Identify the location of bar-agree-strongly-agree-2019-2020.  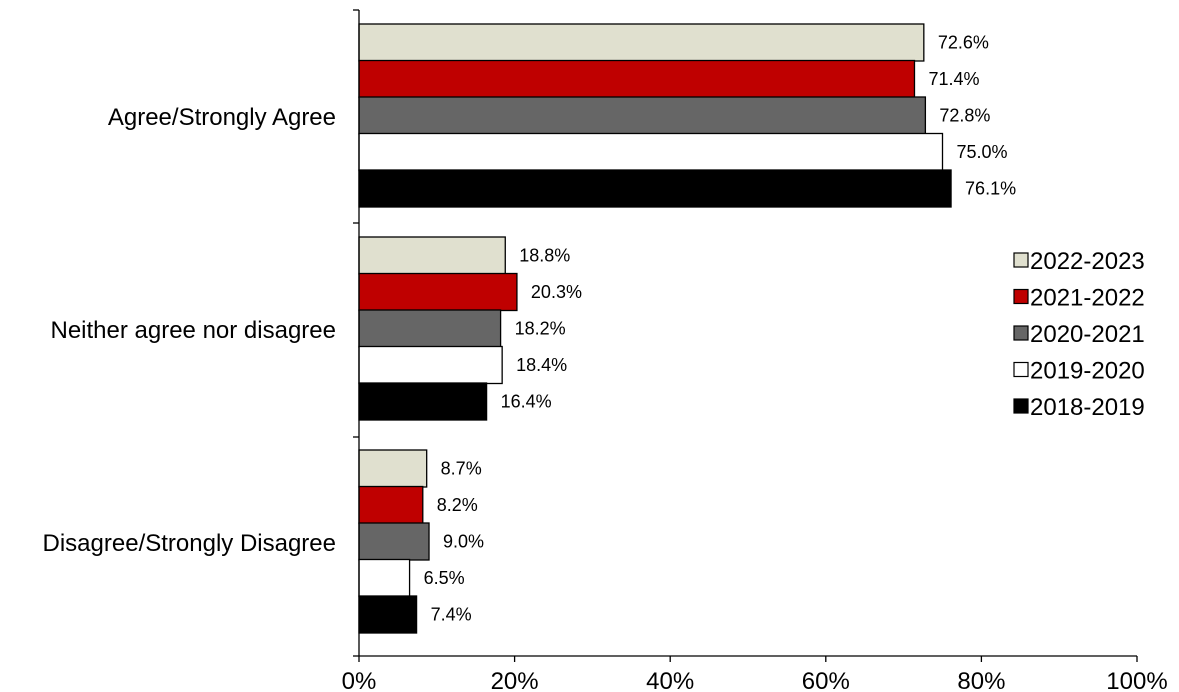
(651, 152).